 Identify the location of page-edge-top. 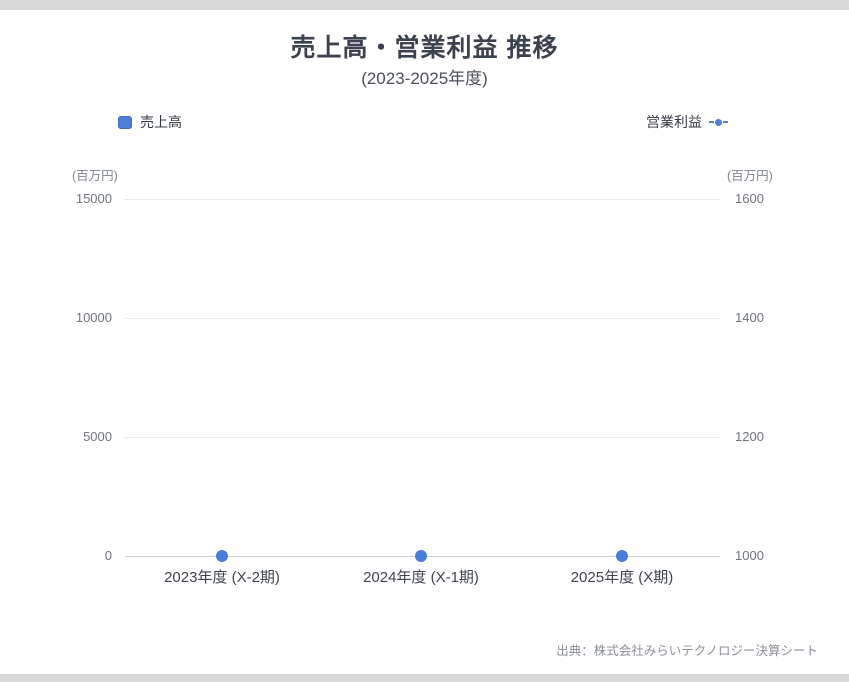
(424, 5).